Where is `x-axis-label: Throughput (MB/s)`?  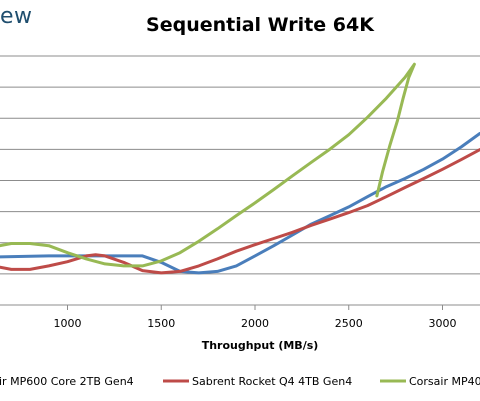
x-axis-label: Throughput (MB/s) is located at coordinates (260, 345).